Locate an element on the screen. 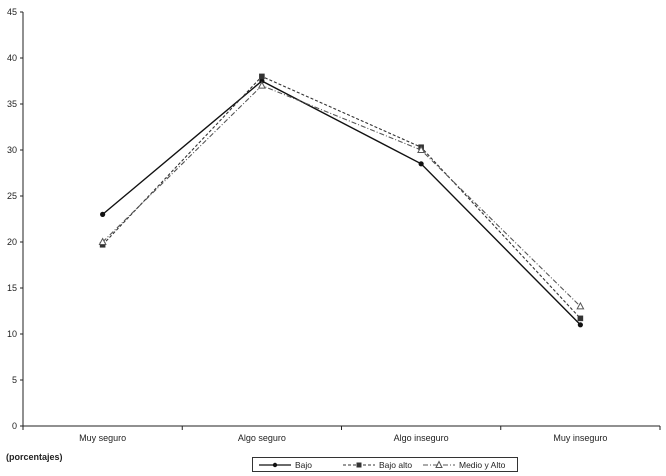 The height and width of the screenshot is (476, 666). y-tick-label: 40 is located at coordinates (12, 58).